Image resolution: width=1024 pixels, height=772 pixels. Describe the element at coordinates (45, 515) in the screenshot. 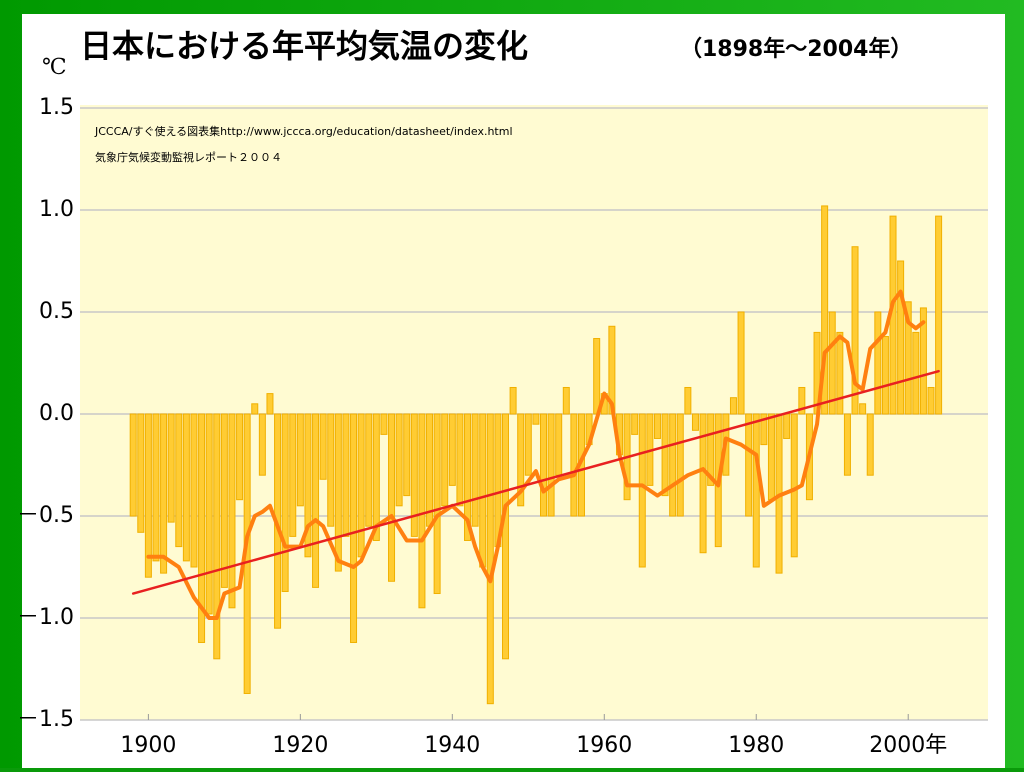

I see `y-tick-label: －0.5` at that location.